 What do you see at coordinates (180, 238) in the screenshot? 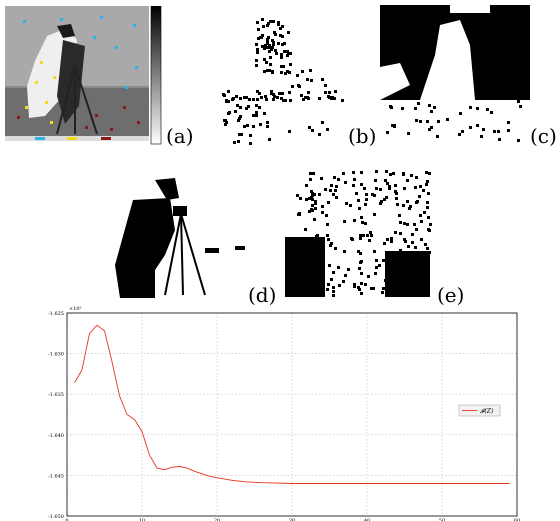
I see `panel-d-image` at bounding box center [180, 238].